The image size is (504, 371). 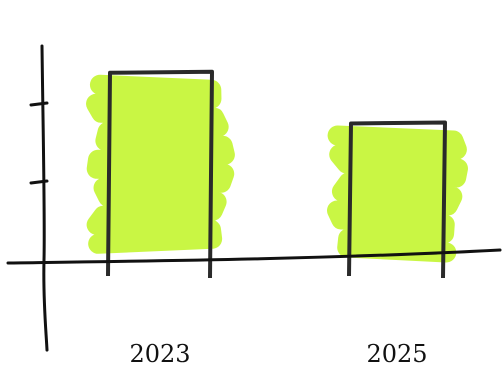 What do you see at coordinates (278, 354) in the screenshot?
I see `labels-layer: 2023 2025` at bounding box center [278, 354].